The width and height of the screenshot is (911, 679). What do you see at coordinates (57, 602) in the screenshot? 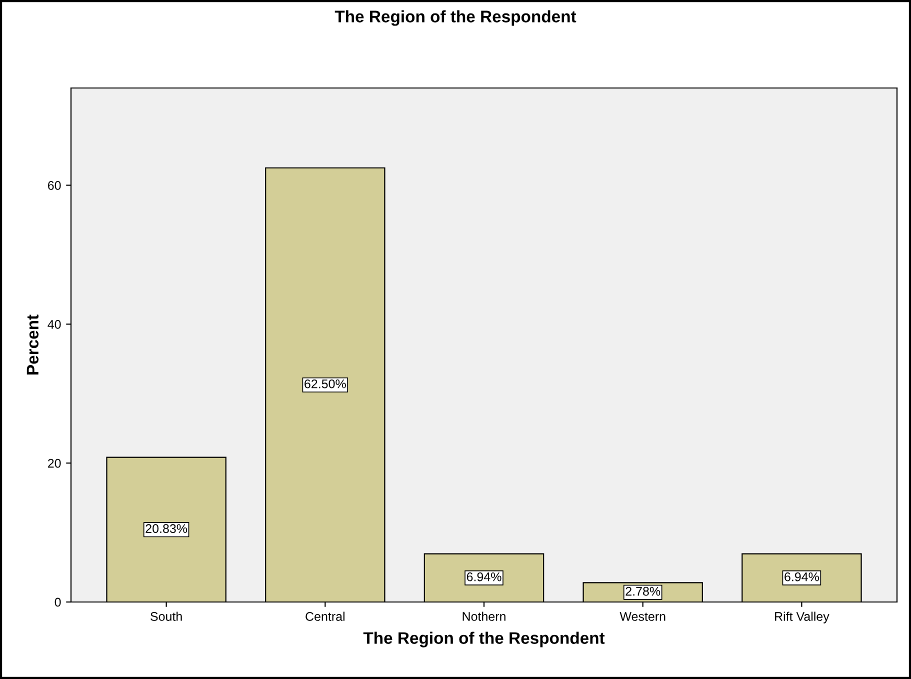
I see `y-tick-label: 0` at bounding box center [57, 602].